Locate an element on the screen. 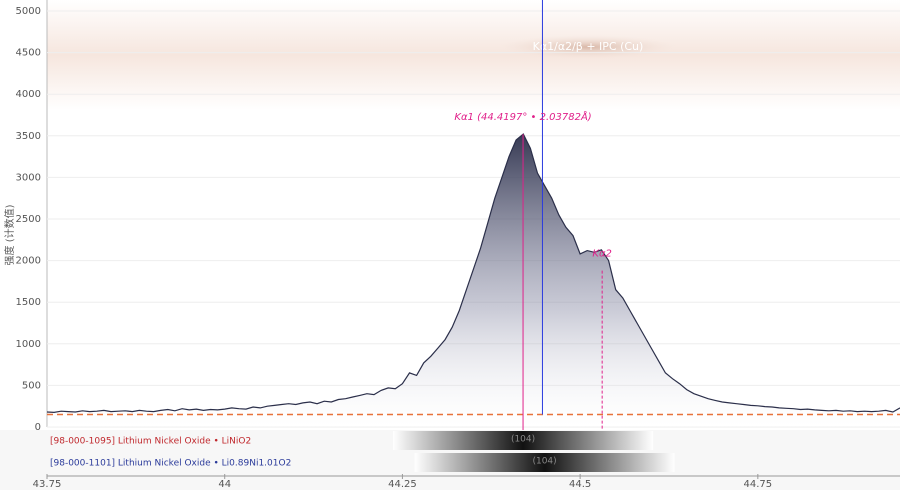 Image resolution: width=900 pixels, height=490 pixels. x-tick-label: 43.75 is located at coordinates (47, 484).